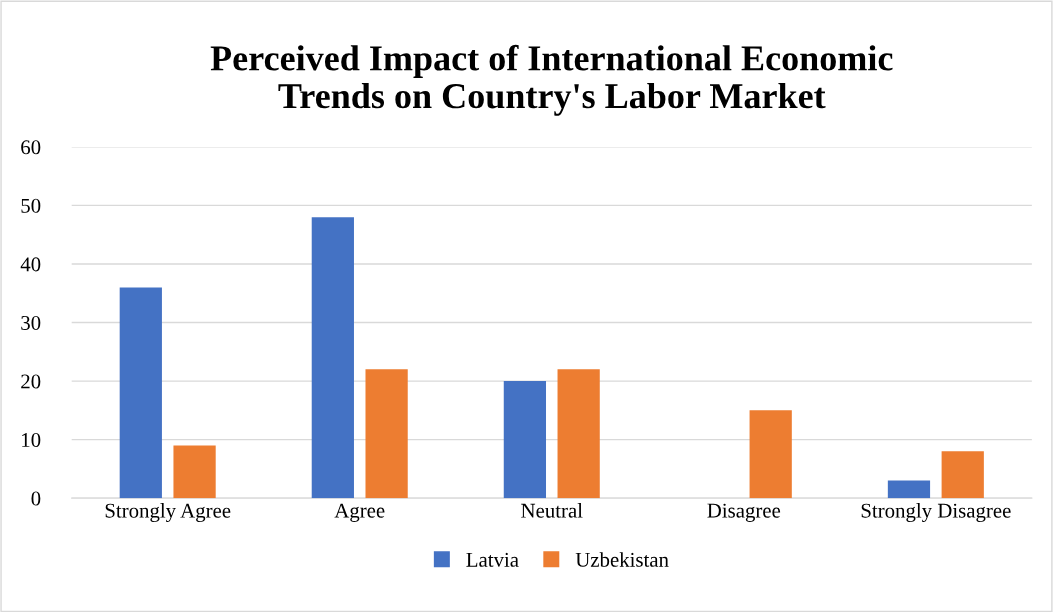  I want to click on y-tick-label: 0, so click(36, 498).